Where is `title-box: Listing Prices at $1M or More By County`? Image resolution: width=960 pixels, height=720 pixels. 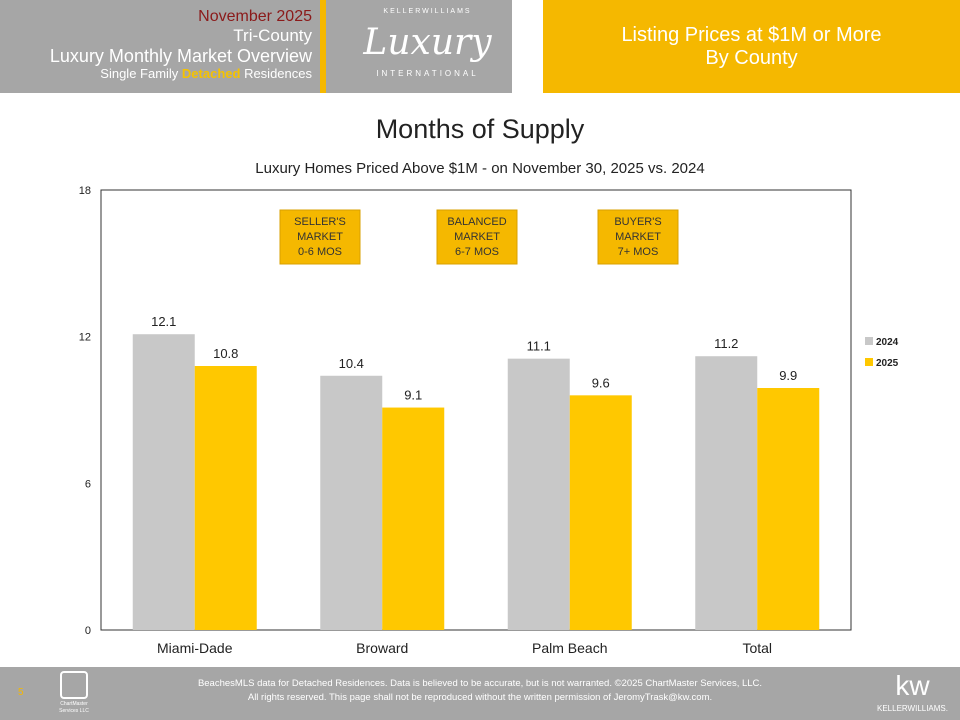
title-box: Listing Prices at $1M or More By County is located at coordinates (751, 46).